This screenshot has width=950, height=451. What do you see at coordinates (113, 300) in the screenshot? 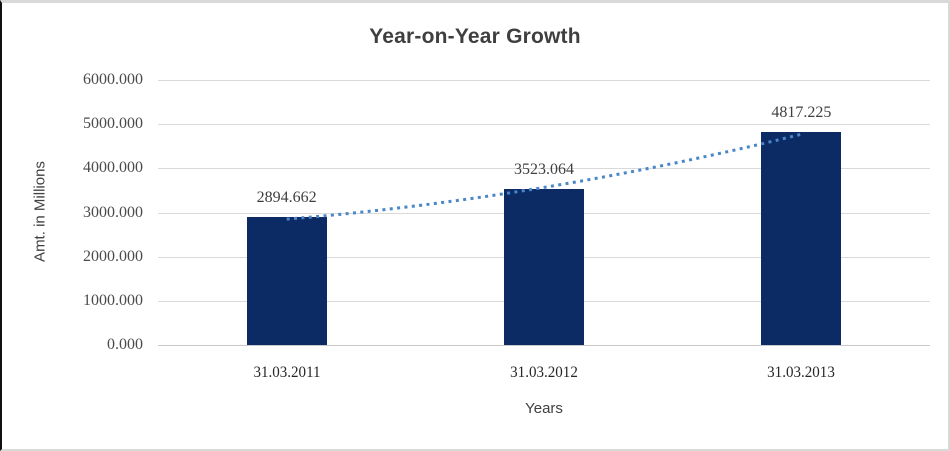
I see `y-tick-label: 1000.000` at bounding box center [113, 300].